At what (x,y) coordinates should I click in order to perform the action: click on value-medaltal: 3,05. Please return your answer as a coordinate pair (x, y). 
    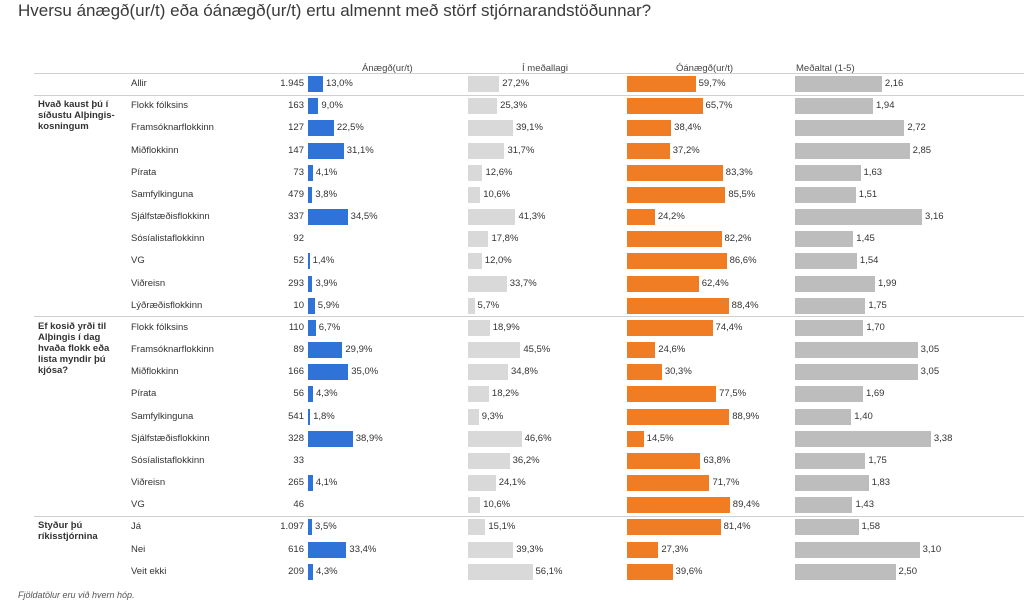
    Looking at the image, I should click on (930, 372).